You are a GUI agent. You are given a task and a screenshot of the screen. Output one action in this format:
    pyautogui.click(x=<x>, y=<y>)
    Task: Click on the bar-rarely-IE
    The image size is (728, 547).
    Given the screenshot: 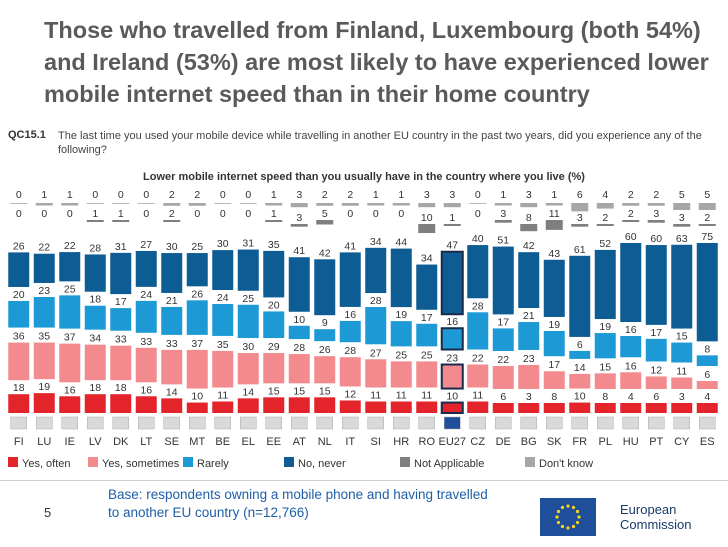 What is the action you would take?
    pyautogui.click(x=70, y=312)
    